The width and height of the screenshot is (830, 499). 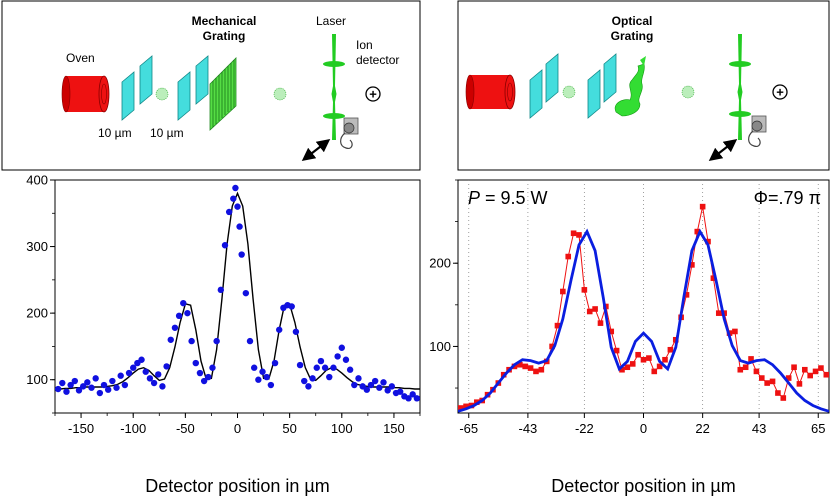 I want to click on y-tick-label: 200, so click(x=37, y=313).